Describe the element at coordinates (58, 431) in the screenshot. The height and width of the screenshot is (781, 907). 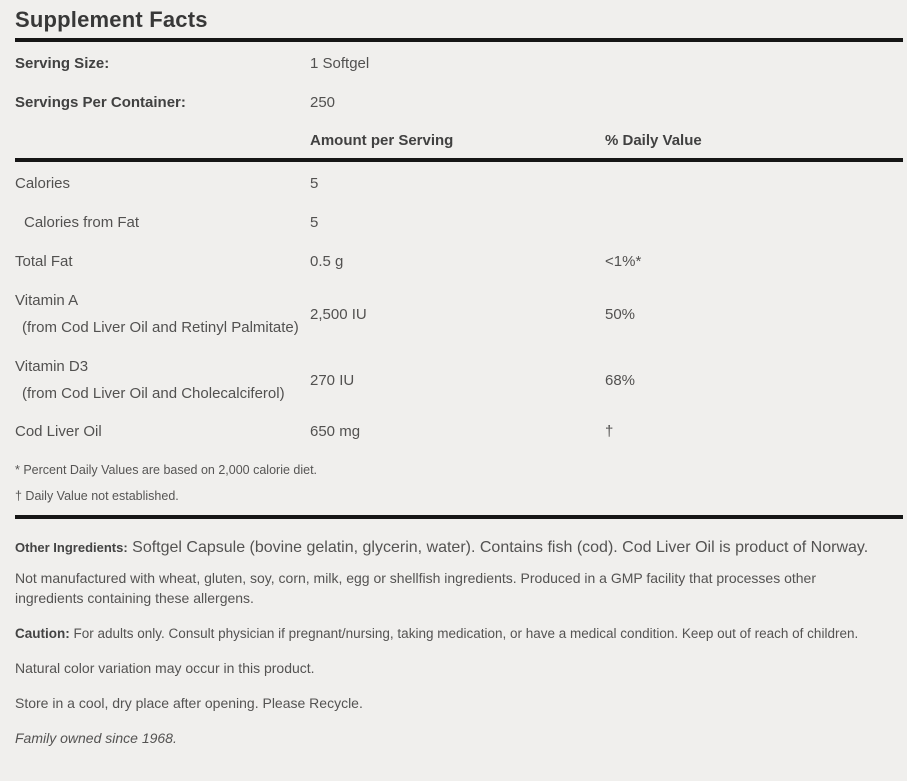
I see `row-name: Cod Liver Oil` at that location.